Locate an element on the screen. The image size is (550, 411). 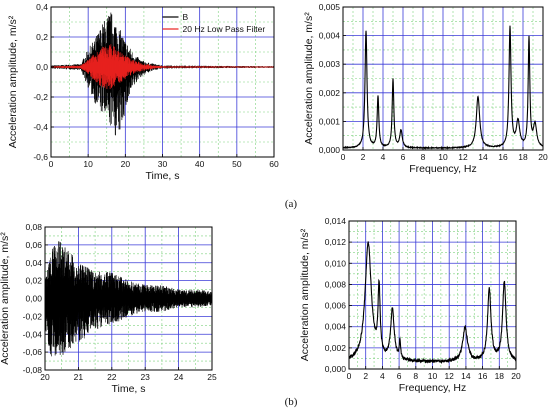
y-tick-label: 0,012 is located at coordinates (336, 242).